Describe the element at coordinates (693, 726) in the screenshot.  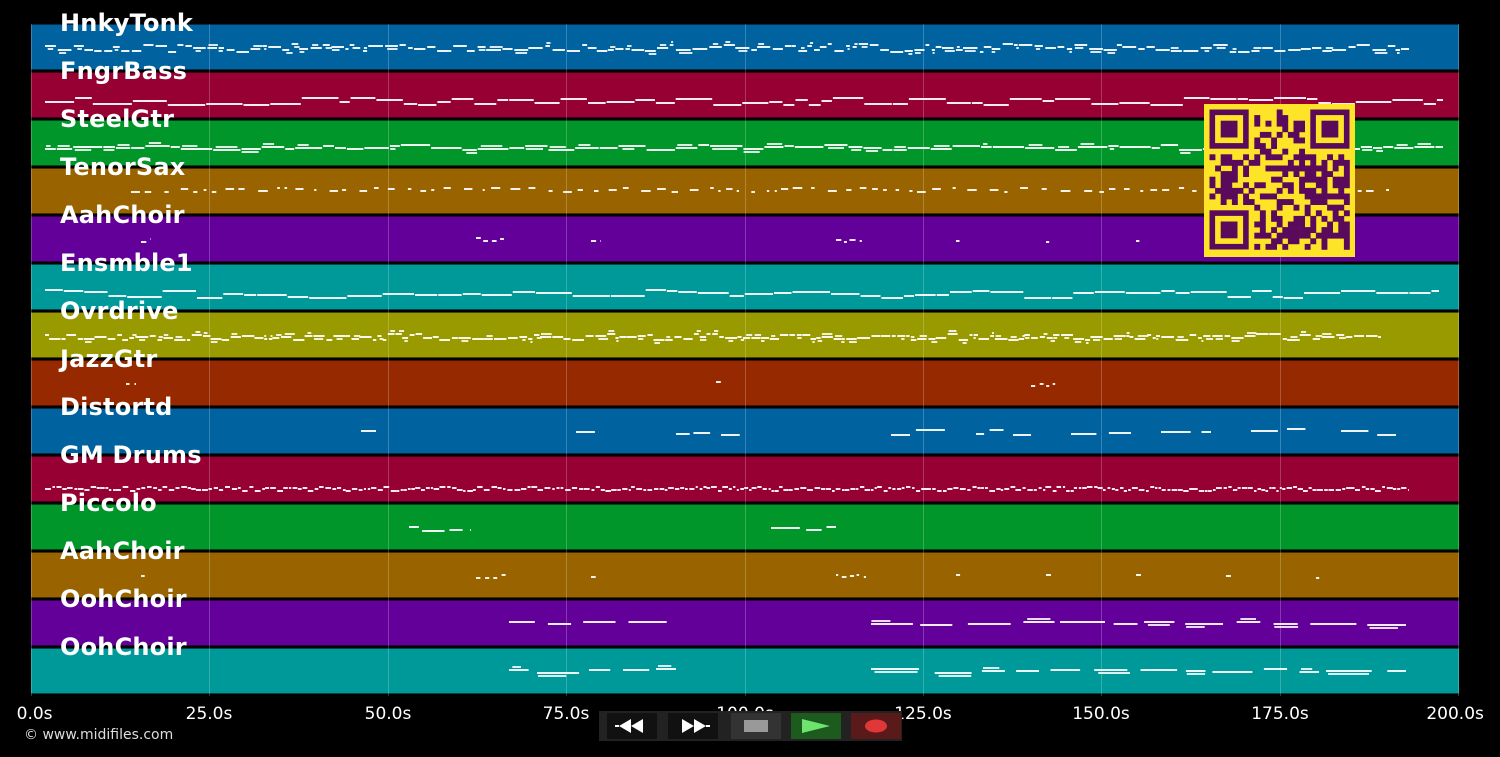
I see `fast-forward-button` at that location.